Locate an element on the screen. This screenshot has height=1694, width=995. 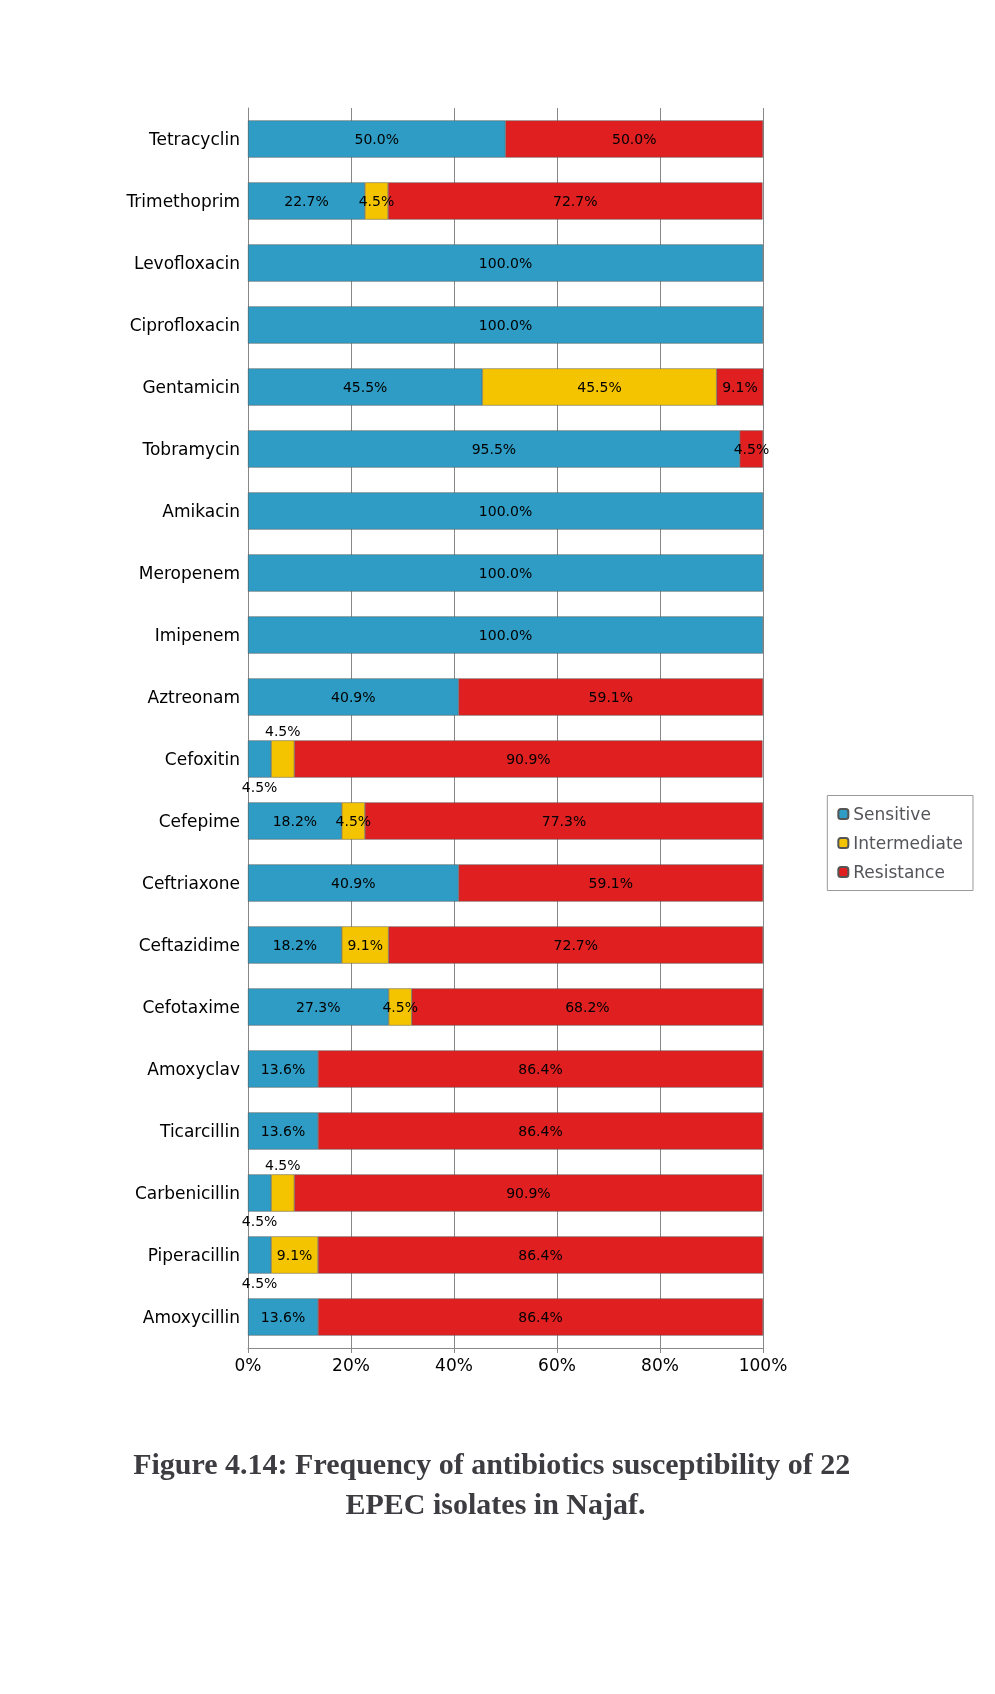
y-tick-label: Levofloxacin is located at coordinates (186, 263).